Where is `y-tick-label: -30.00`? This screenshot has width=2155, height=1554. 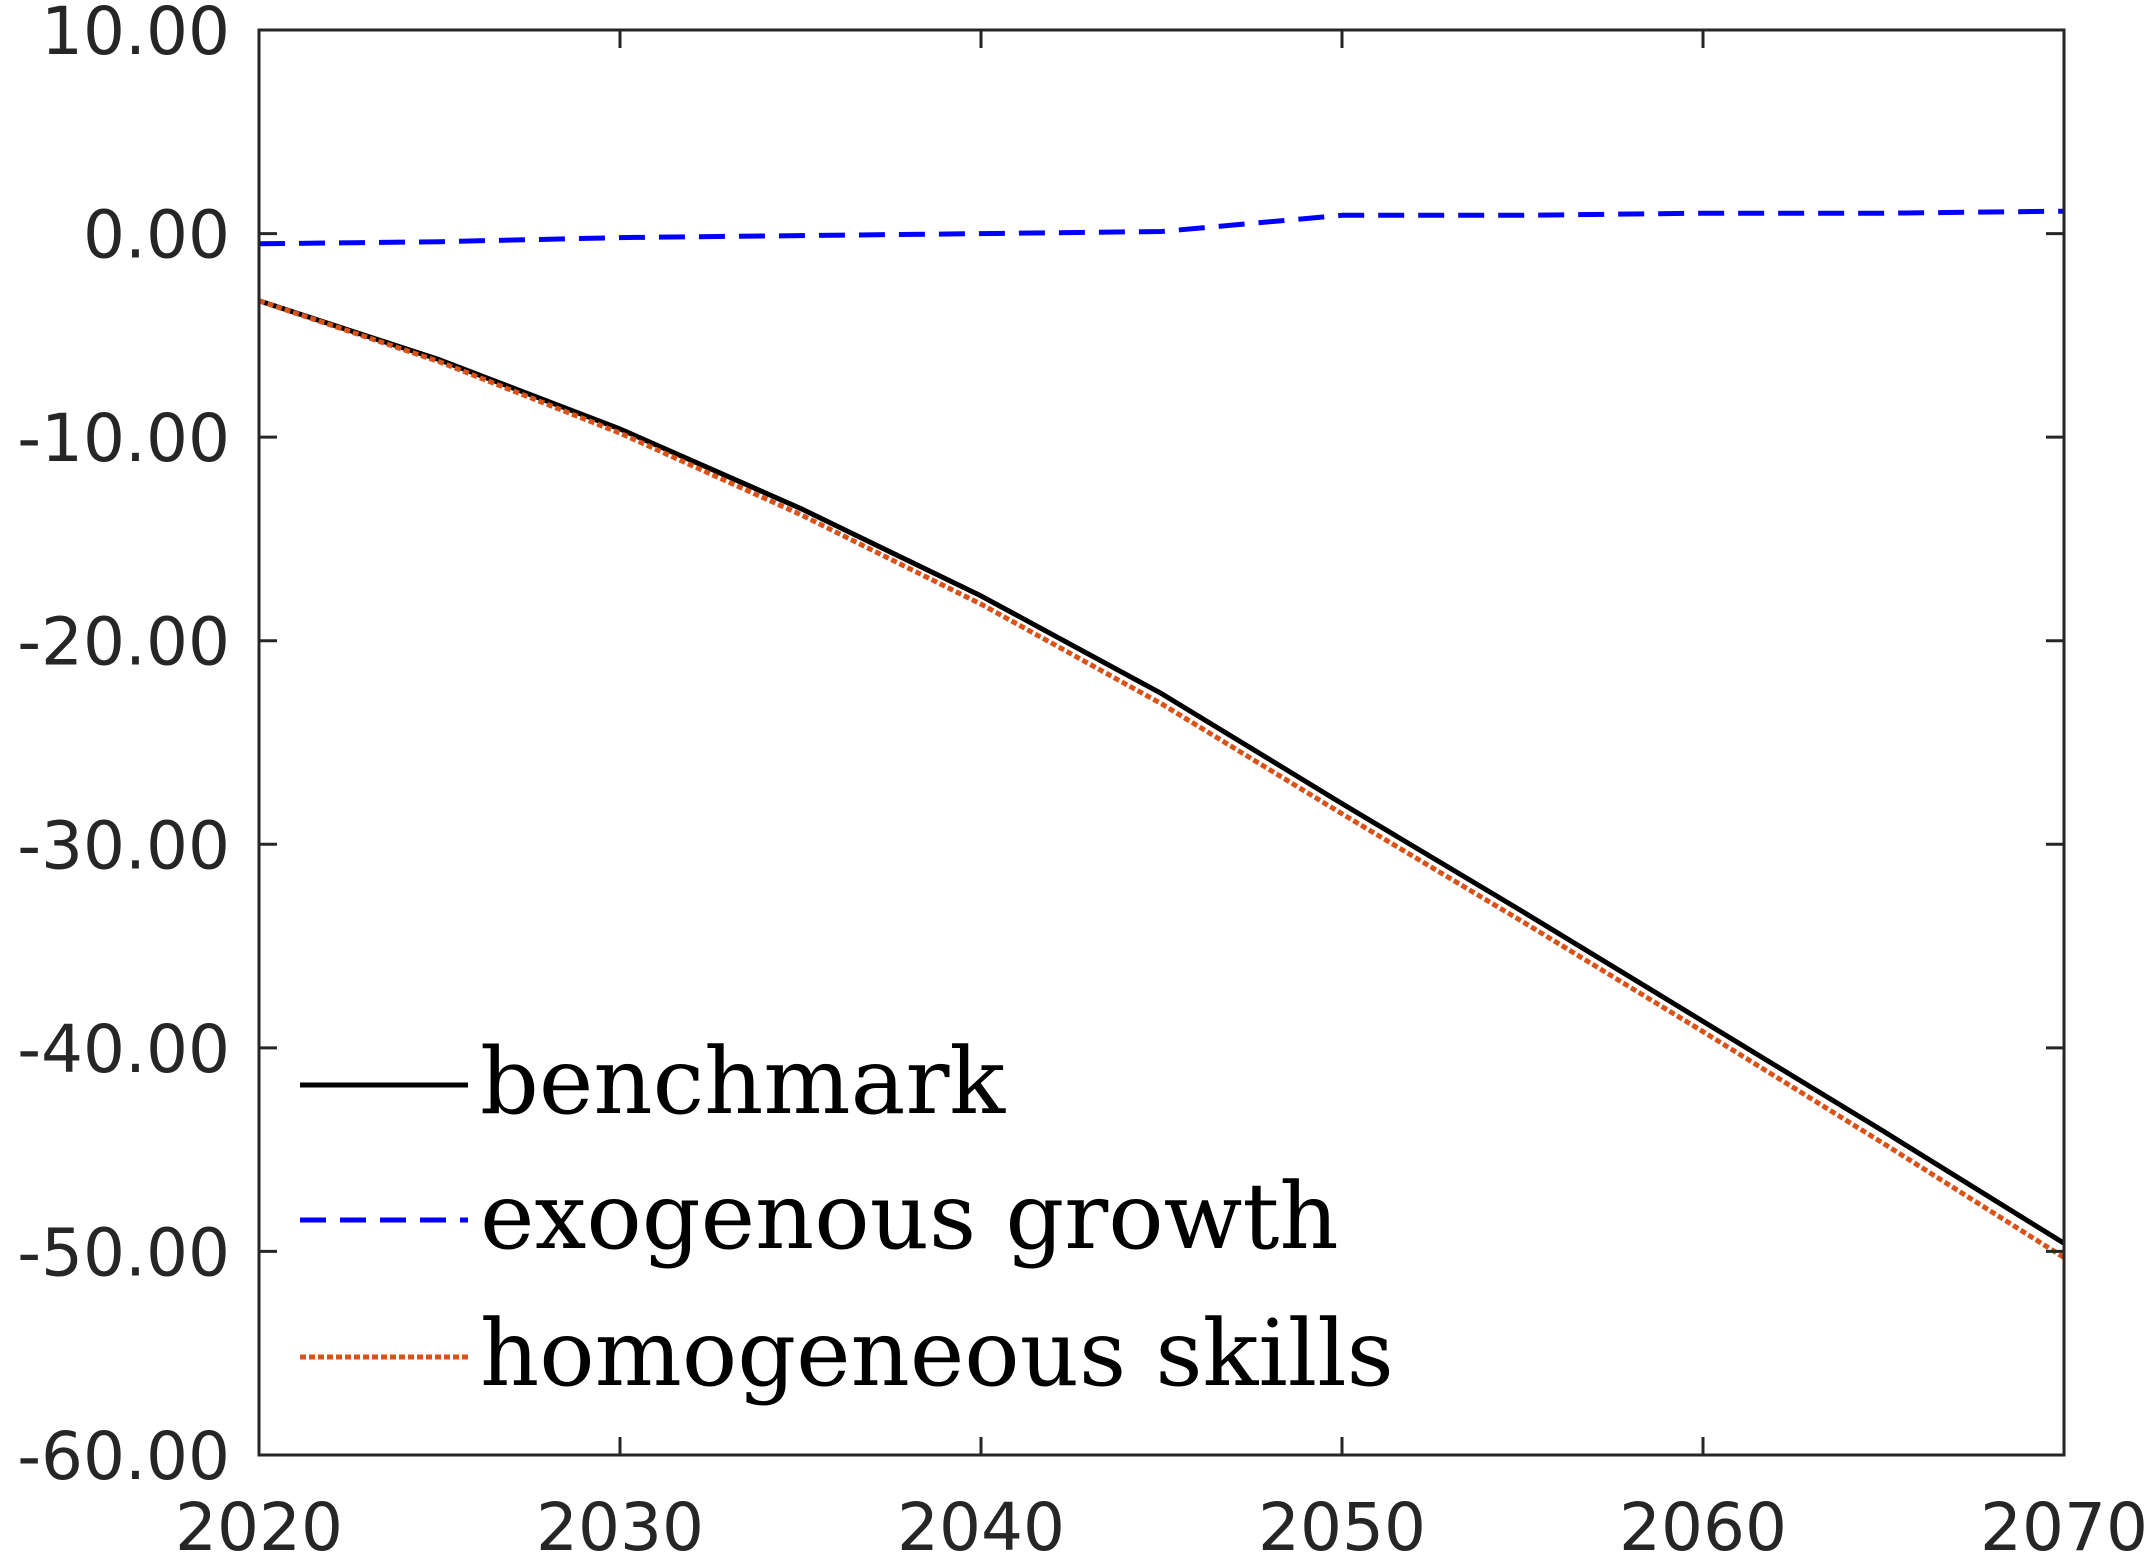
y-tick-label: -30.00 is located at coordinates (123, 845).